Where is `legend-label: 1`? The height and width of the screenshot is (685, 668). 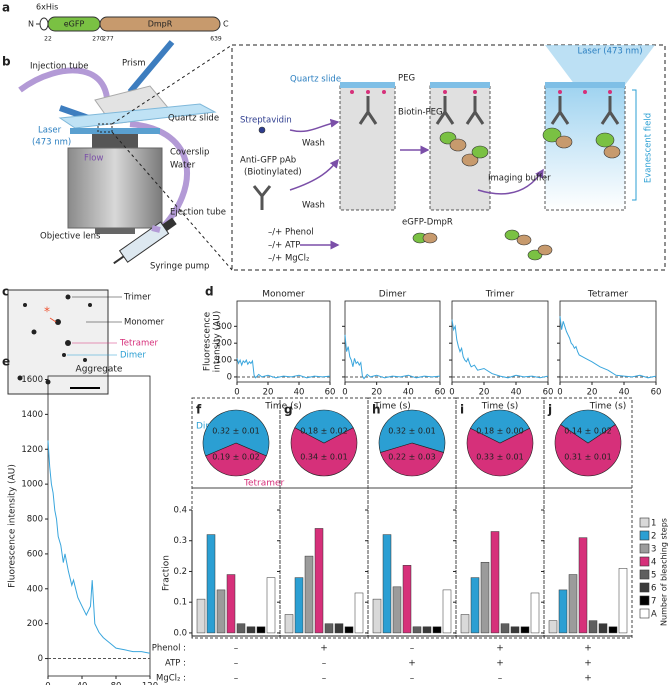 legend-label: 1 is located at coordinates (653, 524).